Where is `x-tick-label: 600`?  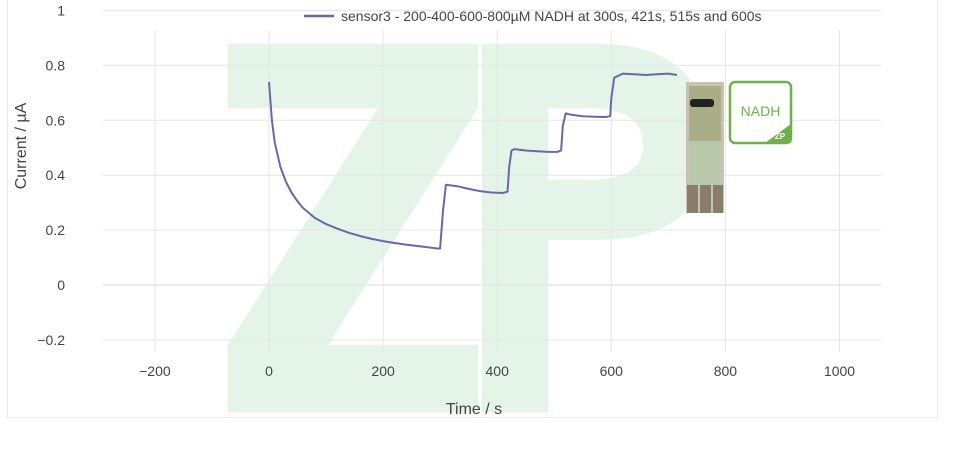
x-tick-label: 600 is located at coordinates (612, 371).